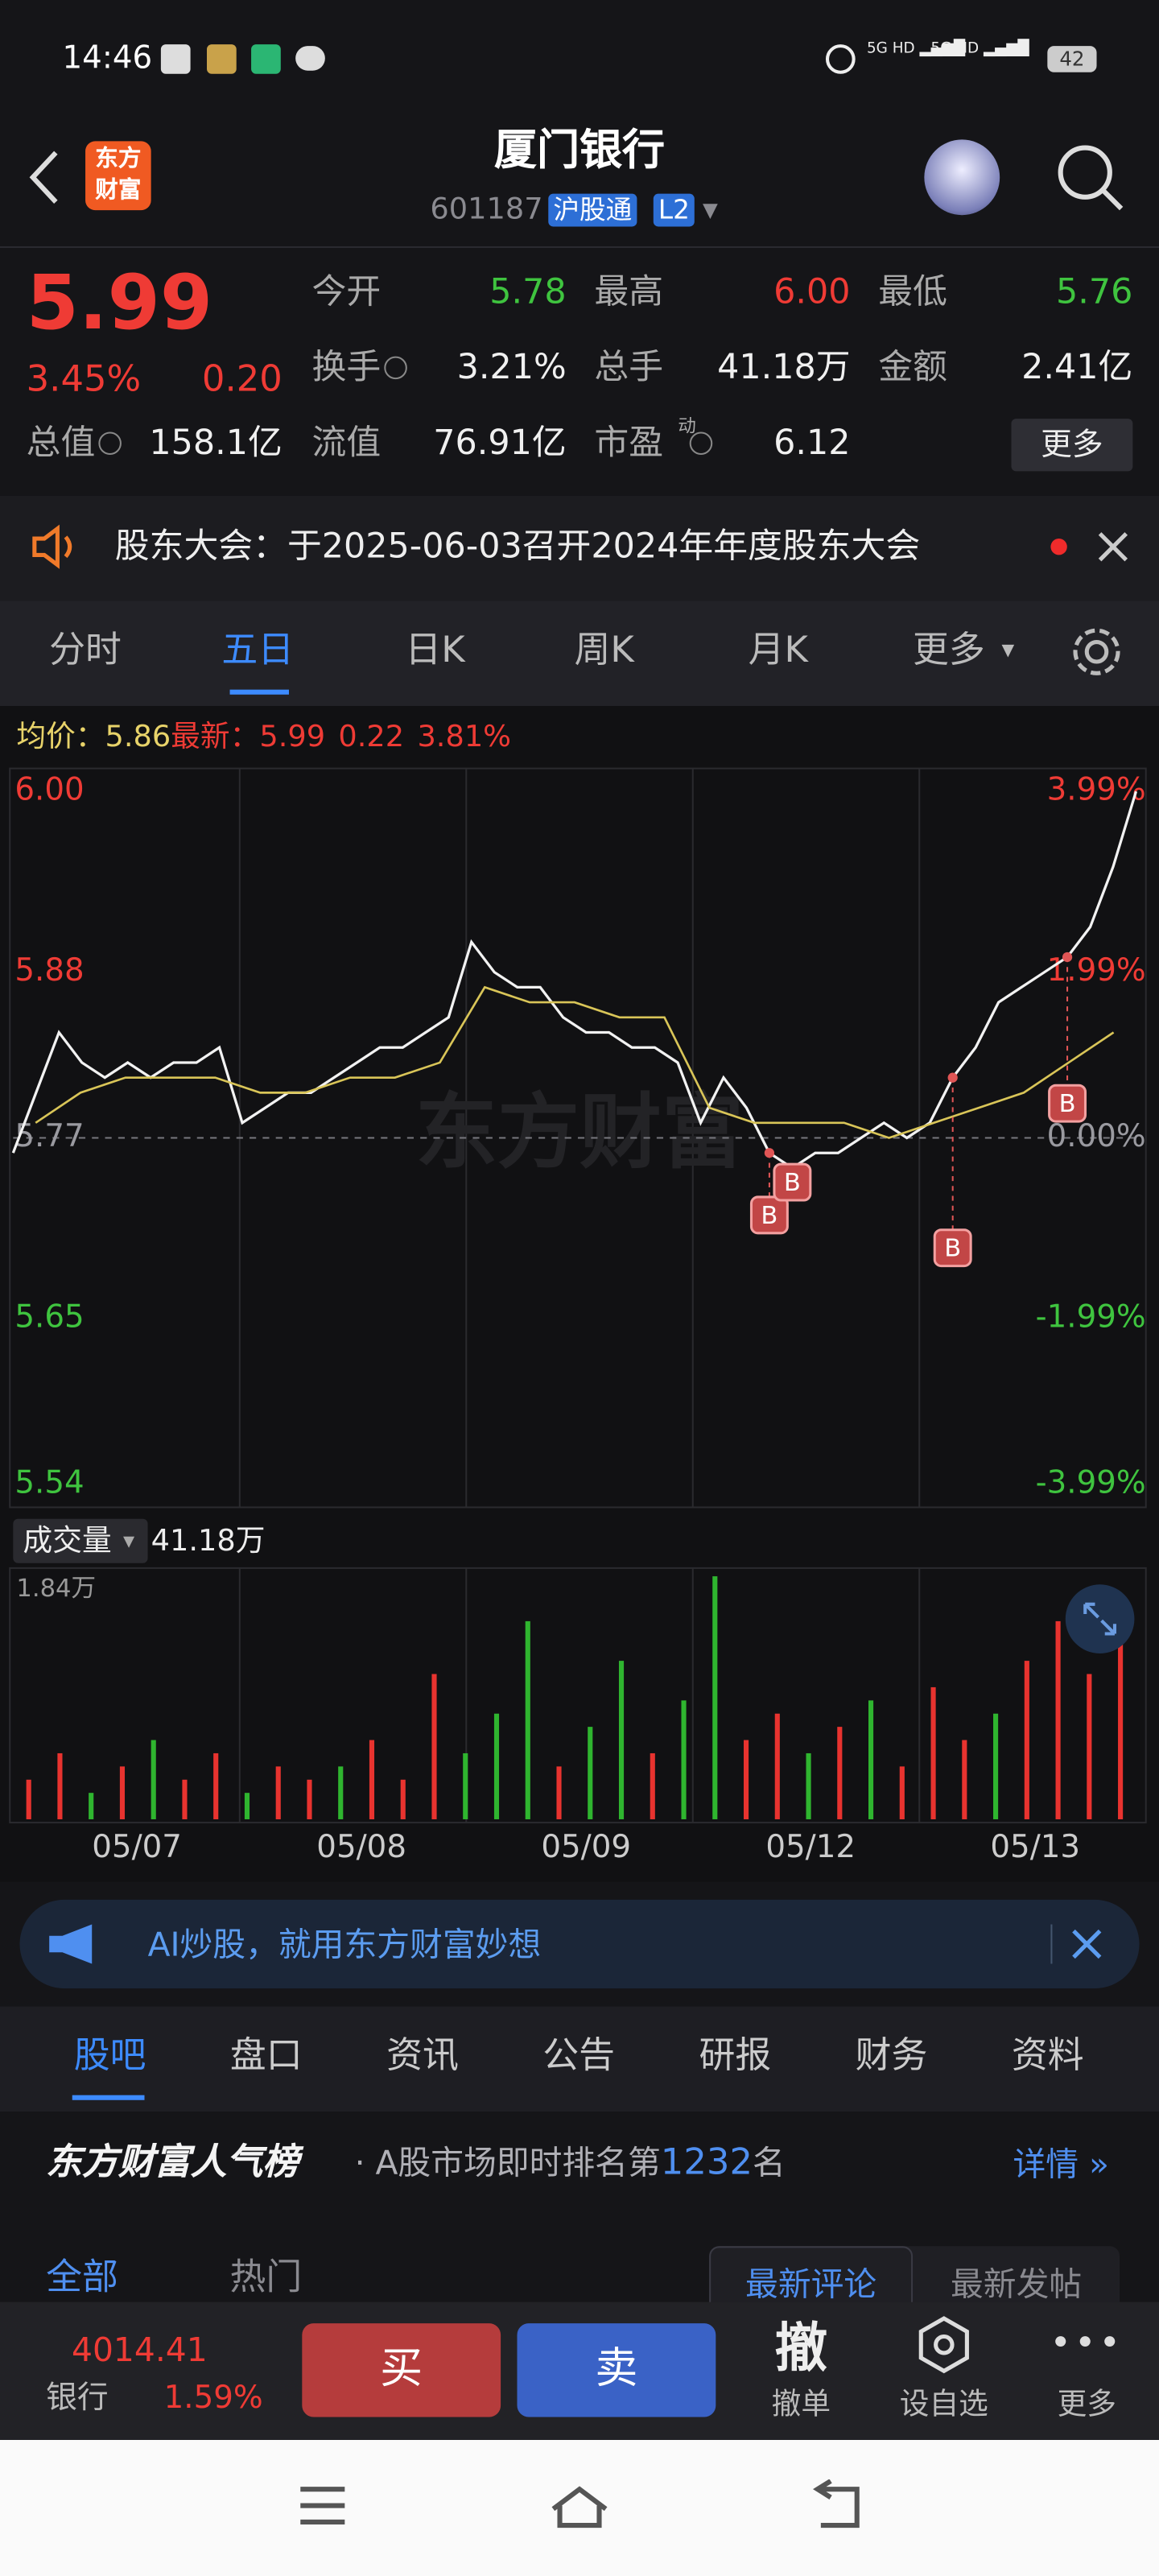  I want to click on x-tick-label: 05/13, so click(1035, 1847).